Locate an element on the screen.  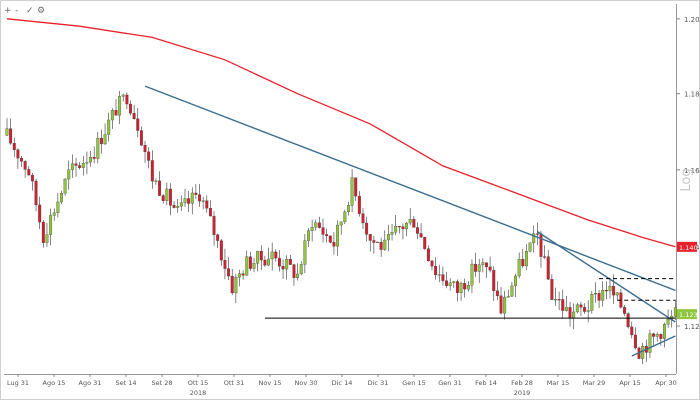
settings-icon: ⚙ is located at coordinates (41, 11).